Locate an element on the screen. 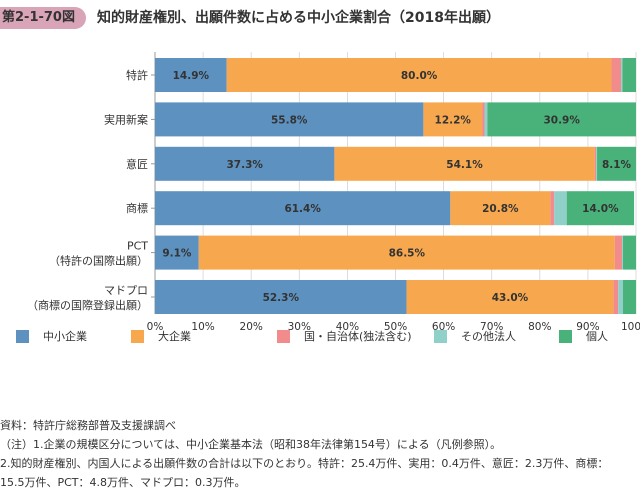  data-label: 8.1% is located at coordinates (617, 165).